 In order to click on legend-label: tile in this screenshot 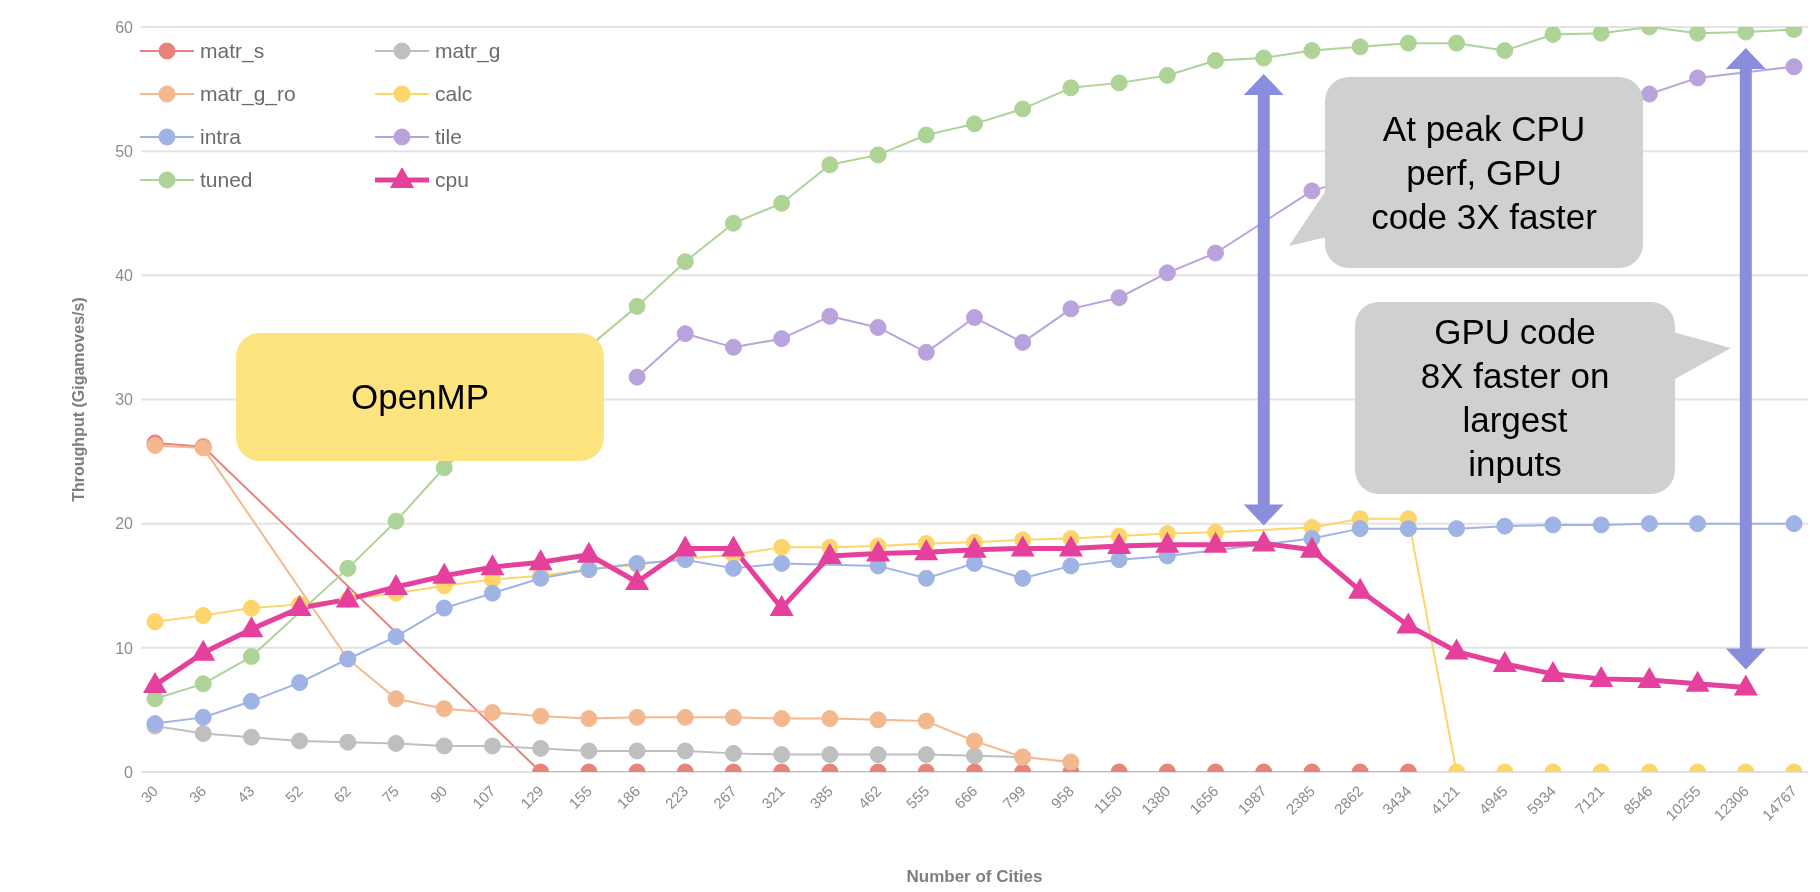, I will do `click(448, 137)`.